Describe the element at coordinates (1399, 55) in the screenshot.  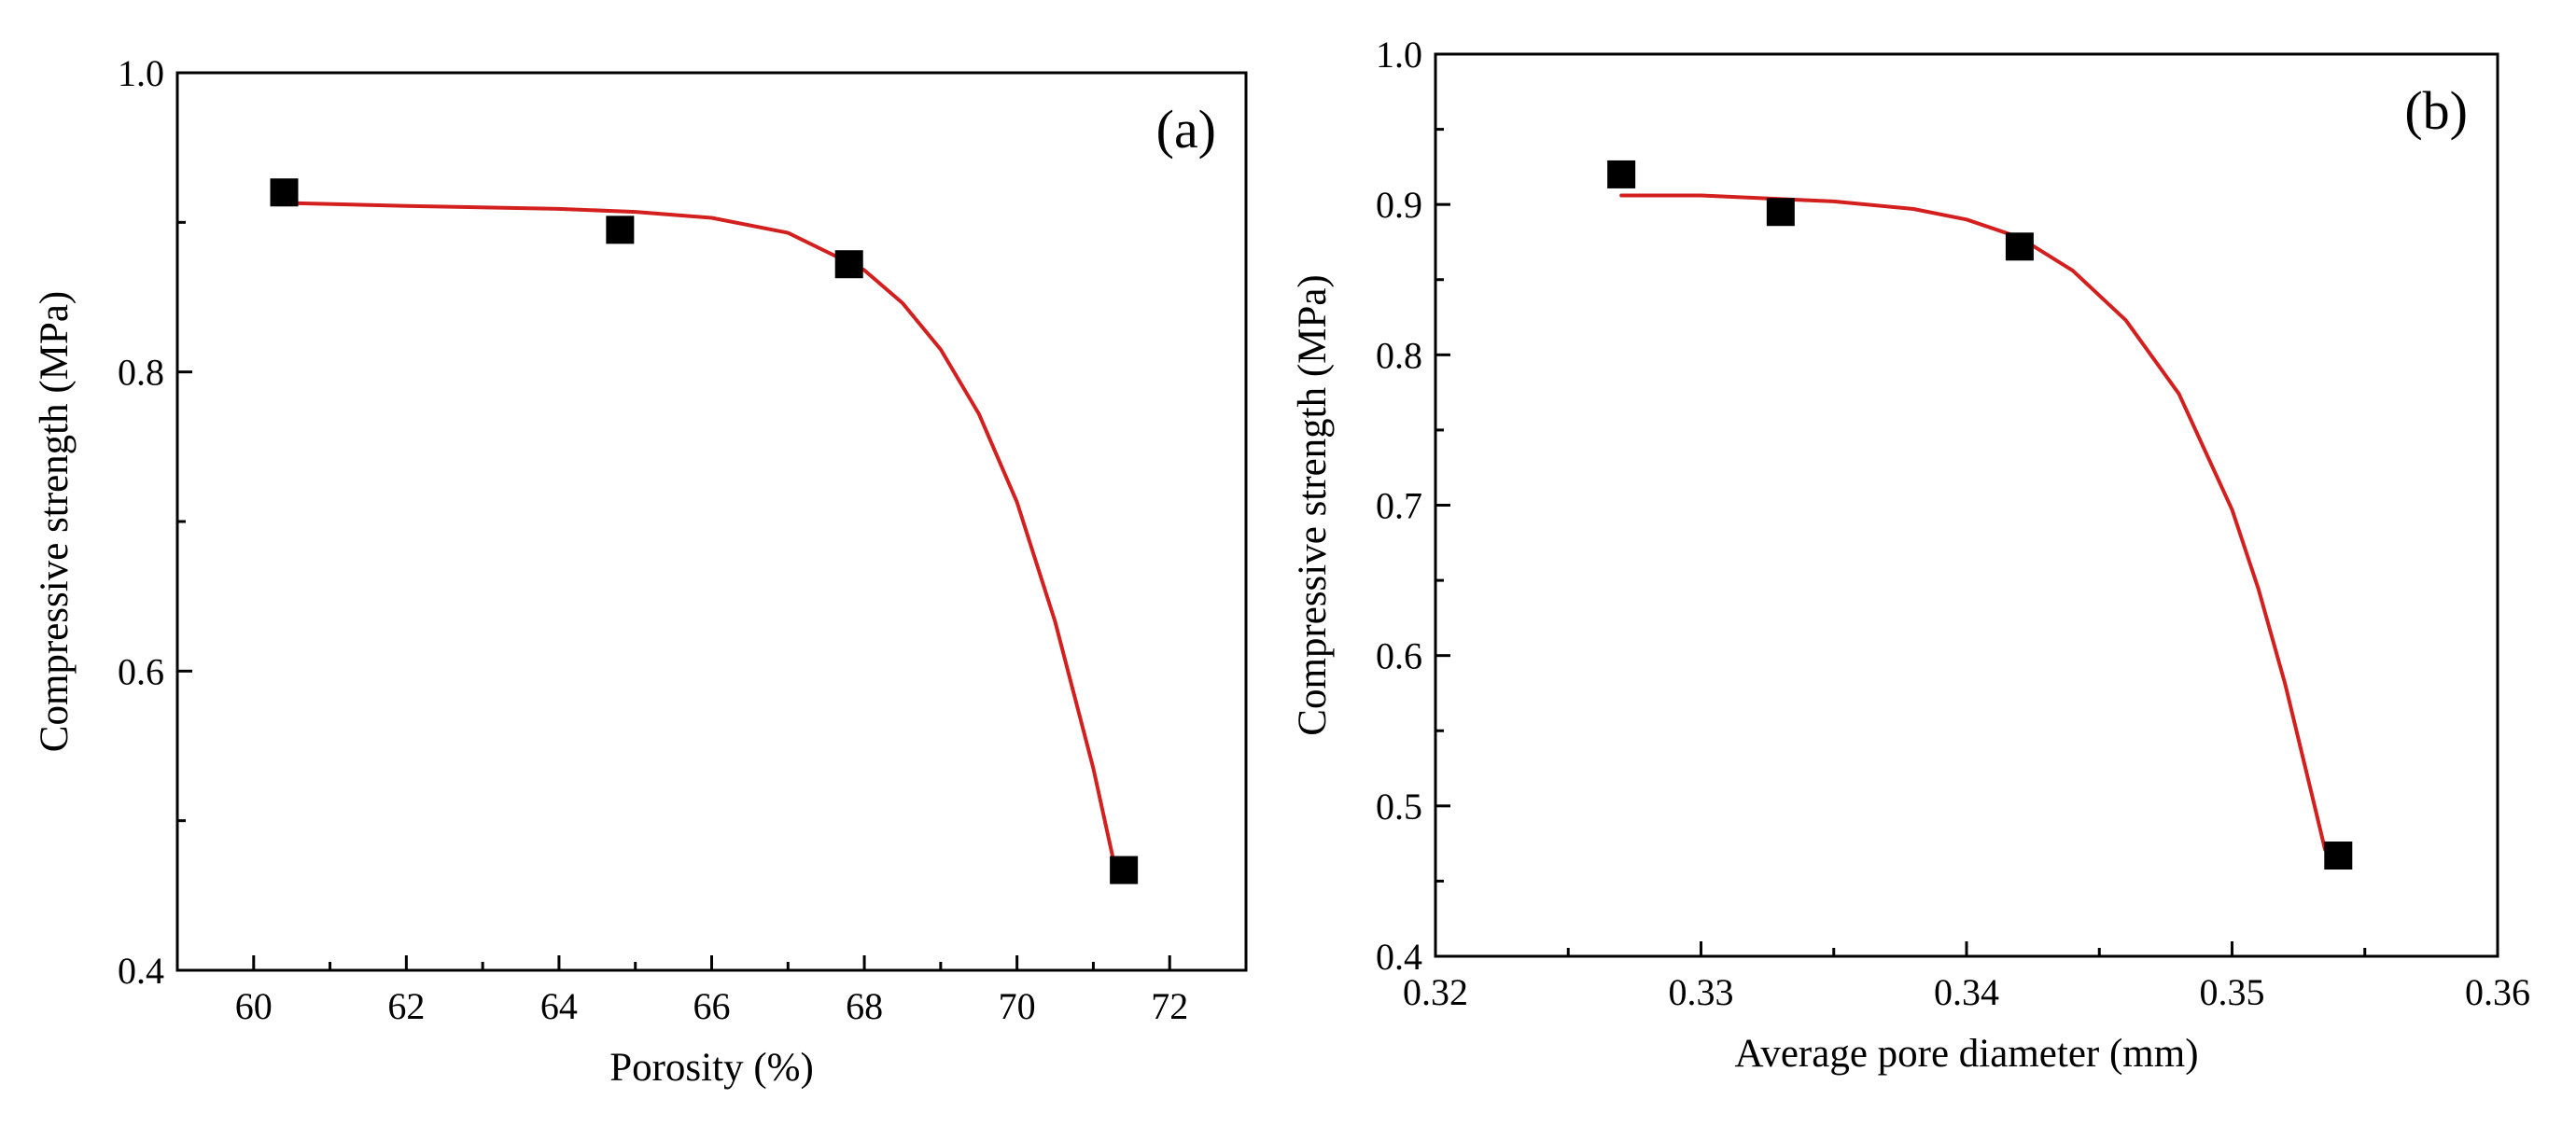
I see `b-y-tick-label: 1.0` at that location.